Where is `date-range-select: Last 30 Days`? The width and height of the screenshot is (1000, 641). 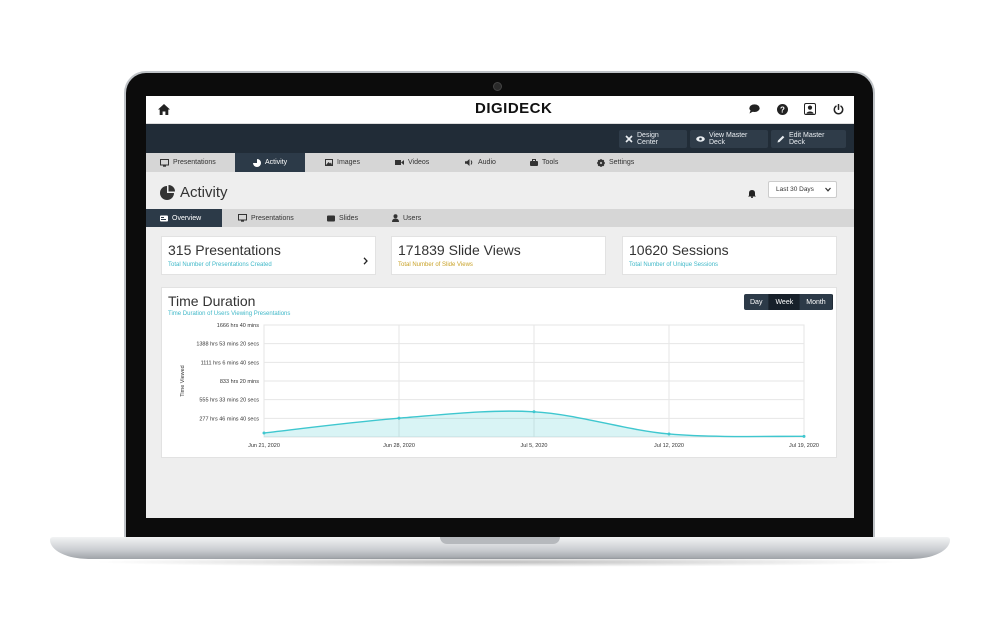 date-range-select: Last 30 Days is located at coordinates (802, 189).